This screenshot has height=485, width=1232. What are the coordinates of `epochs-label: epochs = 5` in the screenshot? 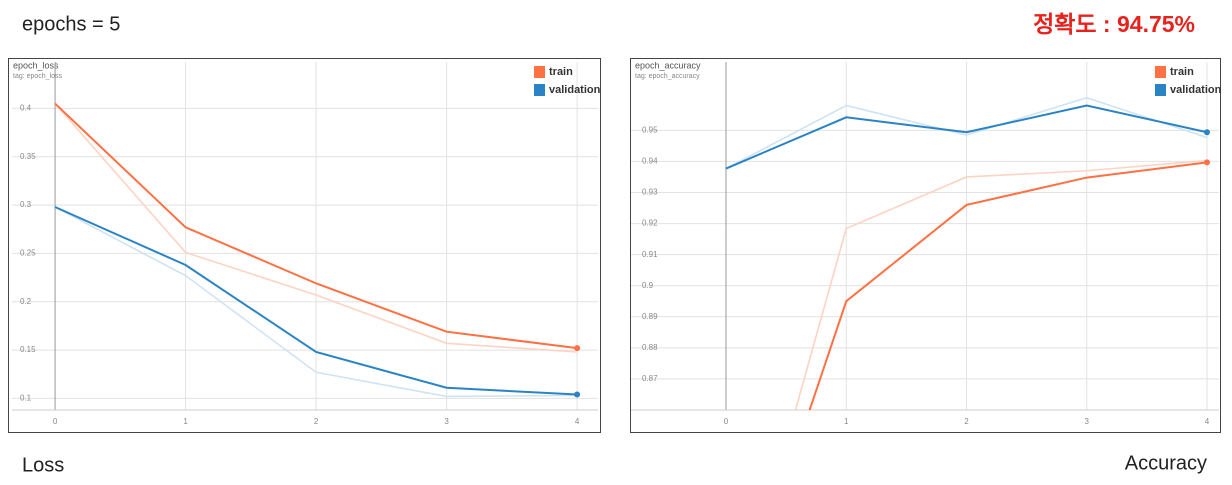 It's located at (71, 24).